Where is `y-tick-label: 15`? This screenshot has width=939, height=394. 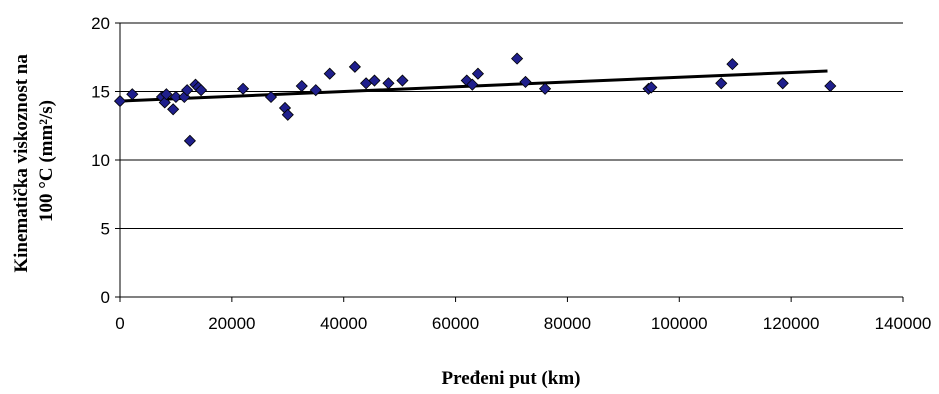 y-tick-label: 15 is located at coordinates (100, 92).